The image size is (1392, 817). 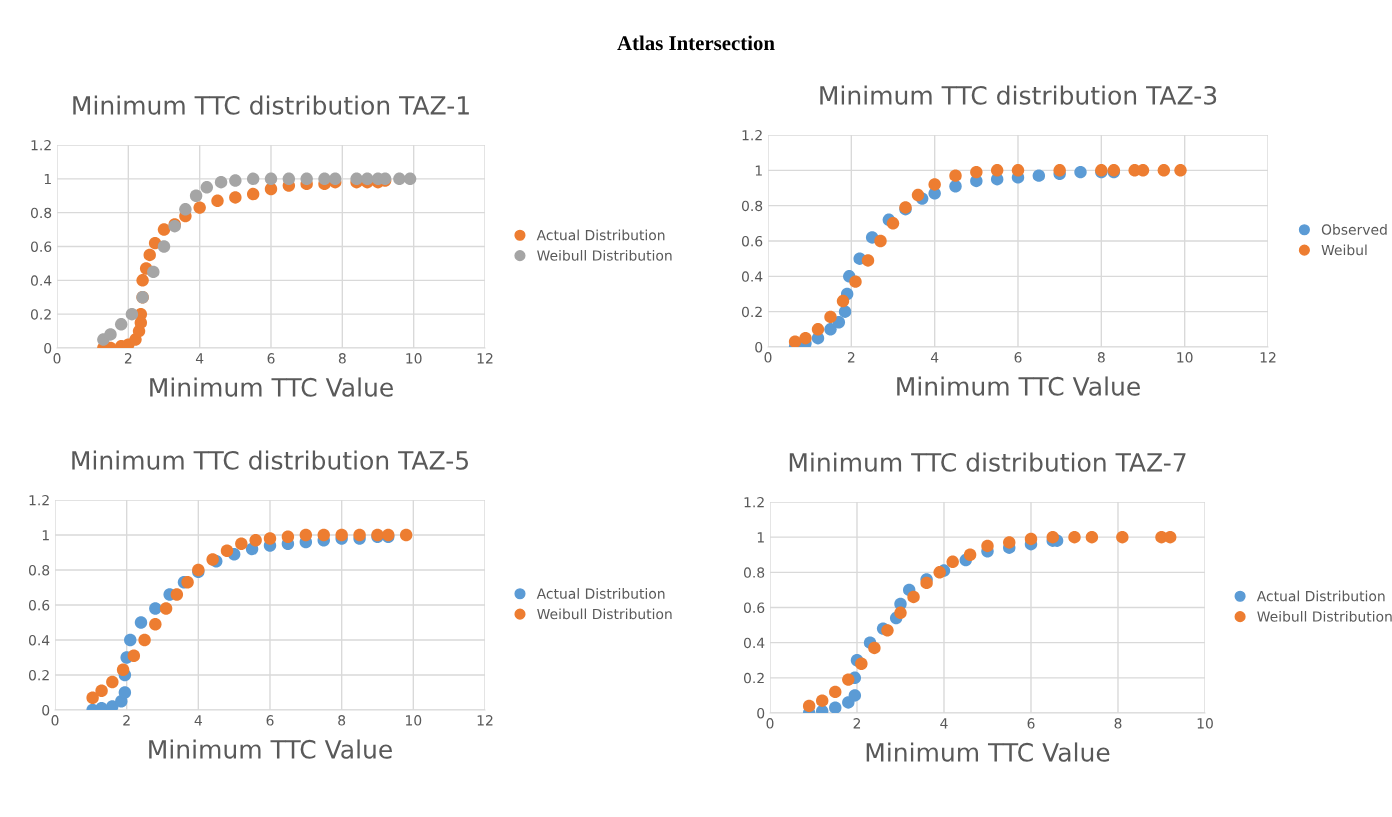 I want to click on legend-label: Weibul, so click(x=1344, y=250).